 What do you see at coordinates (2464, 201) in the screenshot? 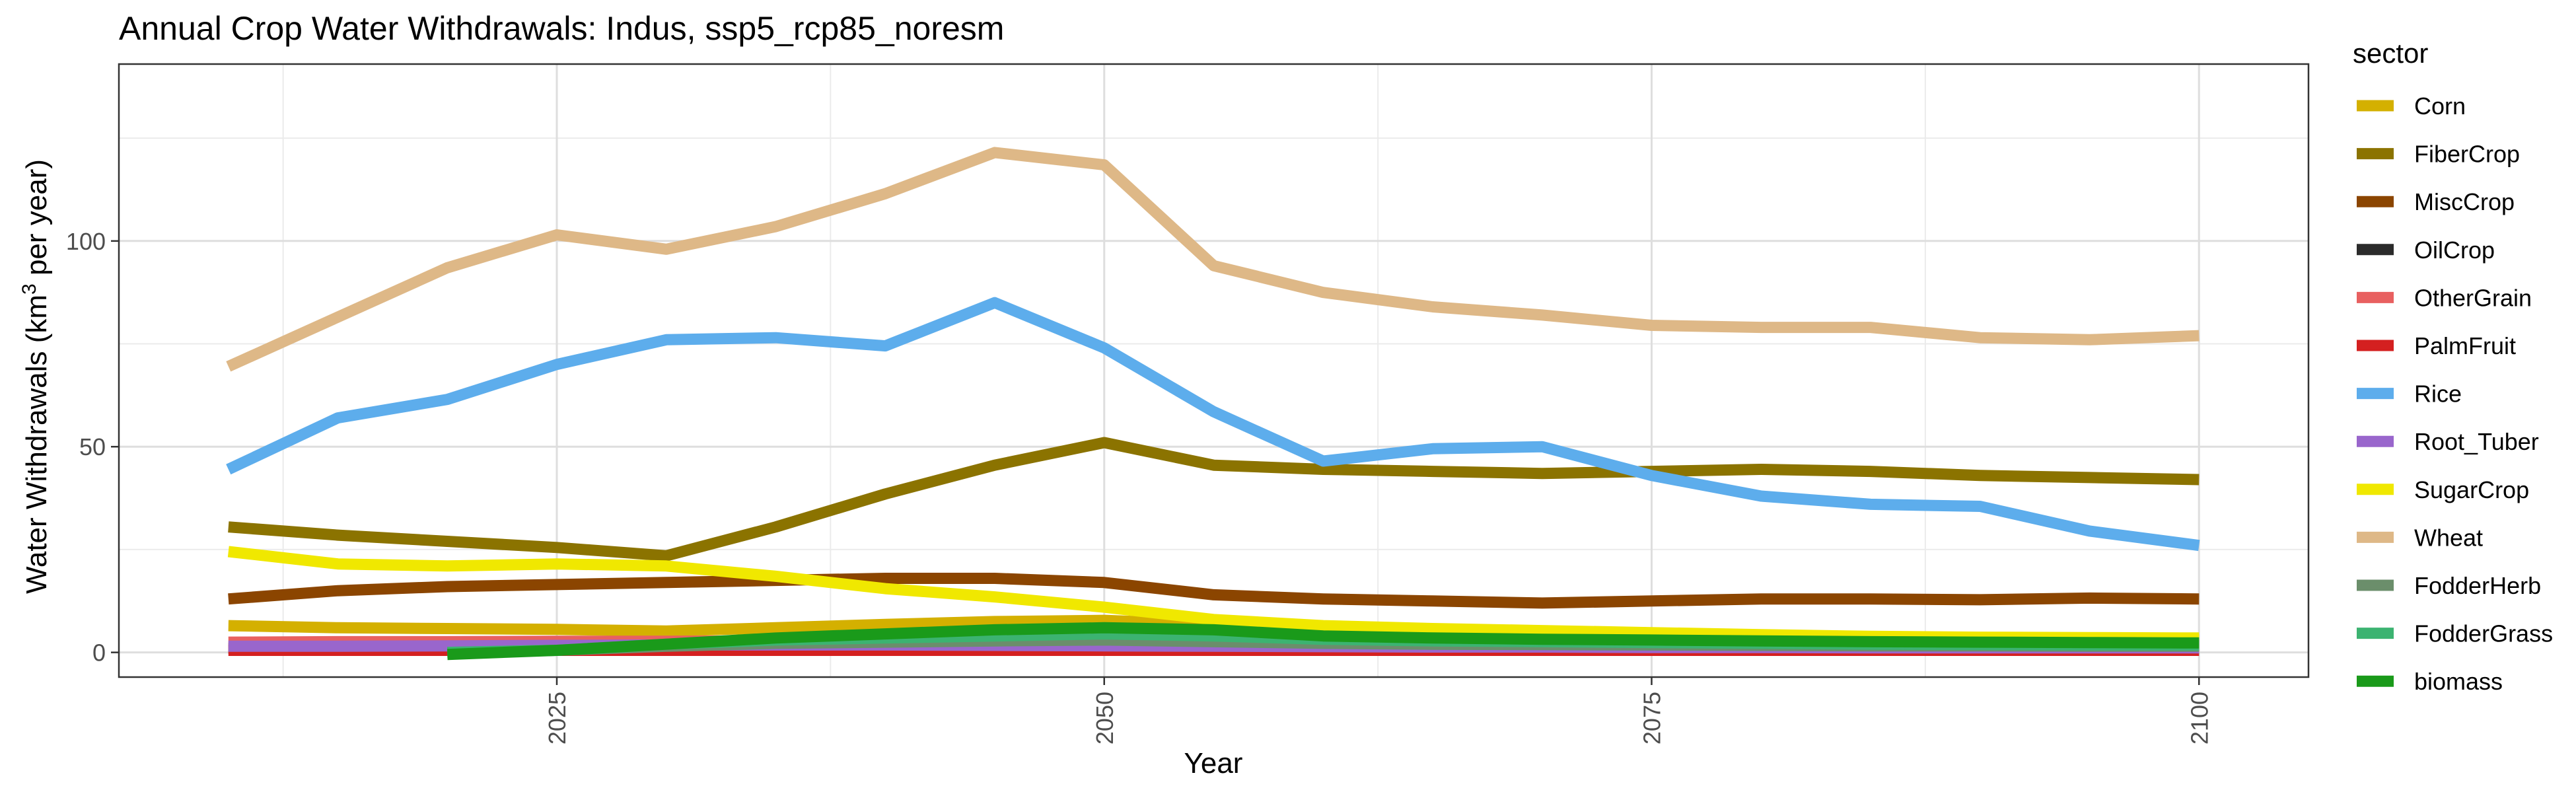
I see `legend-label-misccrop: MiscCrop` at bounding box center [2464, 201].